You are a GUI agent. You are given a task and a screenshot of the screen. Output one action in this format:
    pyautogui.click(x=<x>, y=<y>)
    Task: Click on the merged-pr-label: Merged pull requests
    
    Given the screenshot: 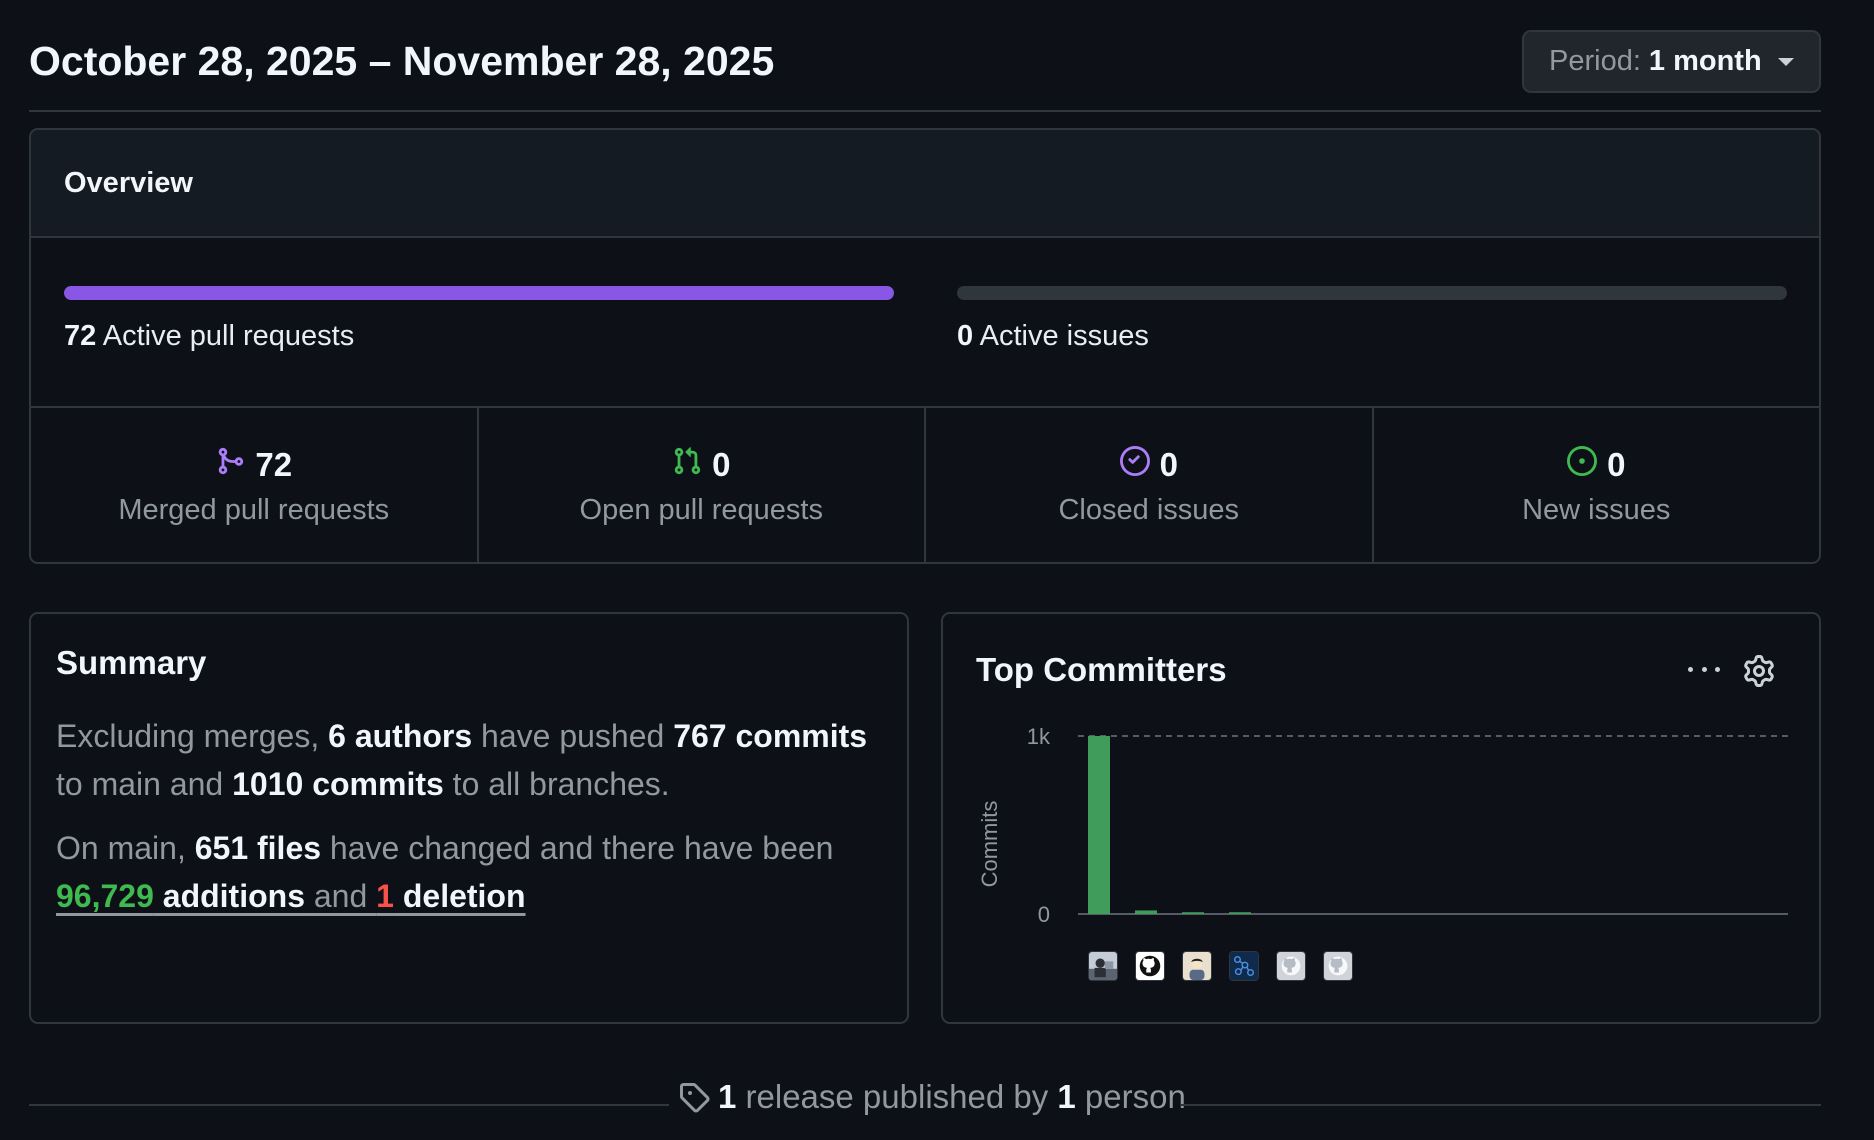 What is the action you would take?
    pyautogui.click(x=254, y=509)
    